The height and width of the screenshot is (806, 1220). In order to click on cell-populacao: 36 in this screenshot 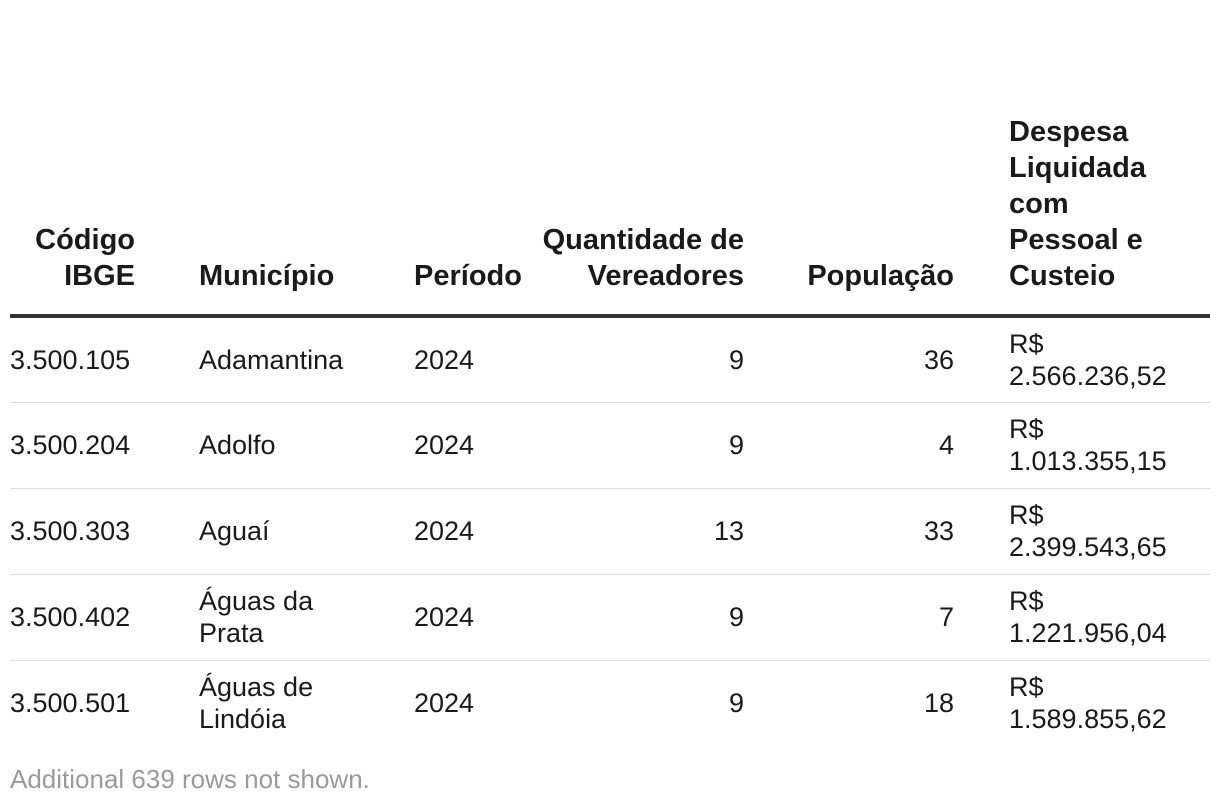, I will do `click(938, 359)`.